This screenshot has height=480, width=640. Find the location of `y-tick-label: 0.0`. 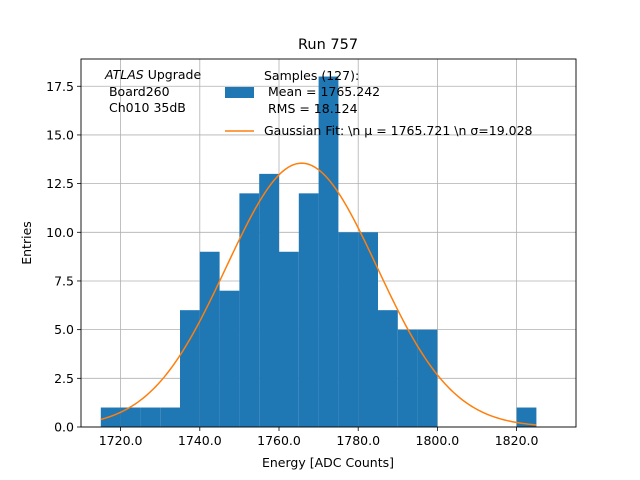

y-tick-label: 0.0 is located at coordinates (64, 427).